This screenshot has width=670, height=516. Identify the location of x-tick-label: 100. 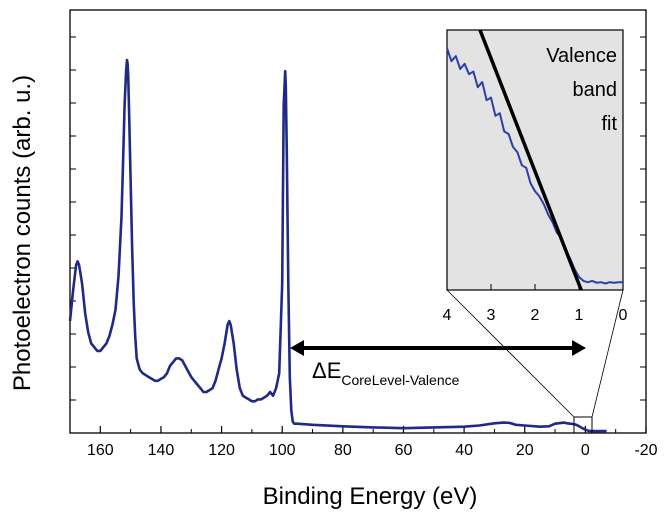
(282, 450).